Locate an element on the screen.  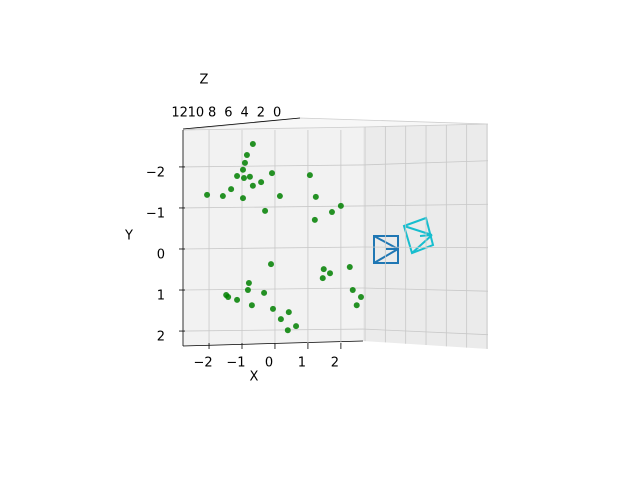
x-tick-label: 2 is located at coordinates (335, 363).